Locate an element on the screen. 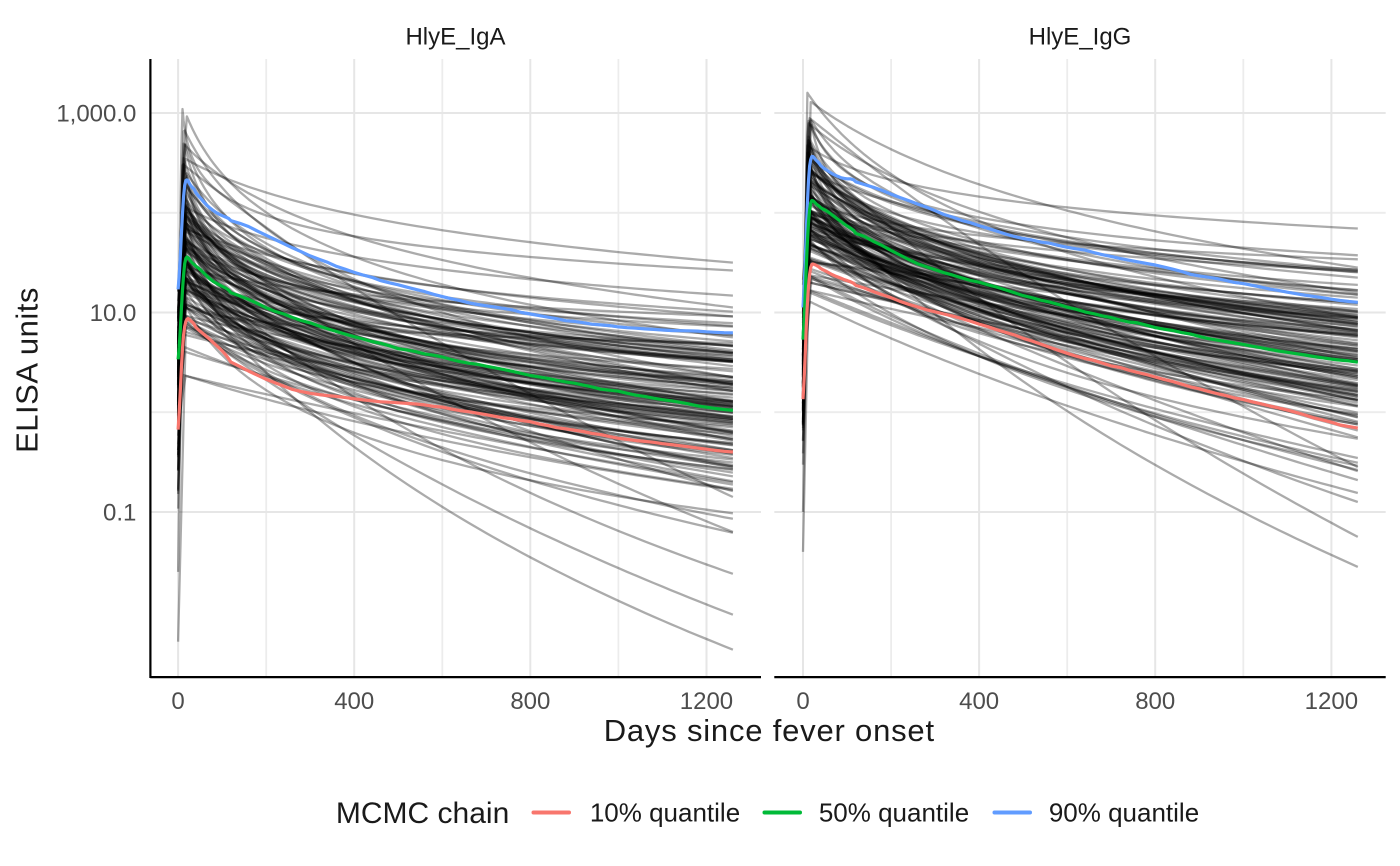 This screenshot has height=866, width=1400. svg-text: HlyE_IgG is located at coordinates (1080, 37).